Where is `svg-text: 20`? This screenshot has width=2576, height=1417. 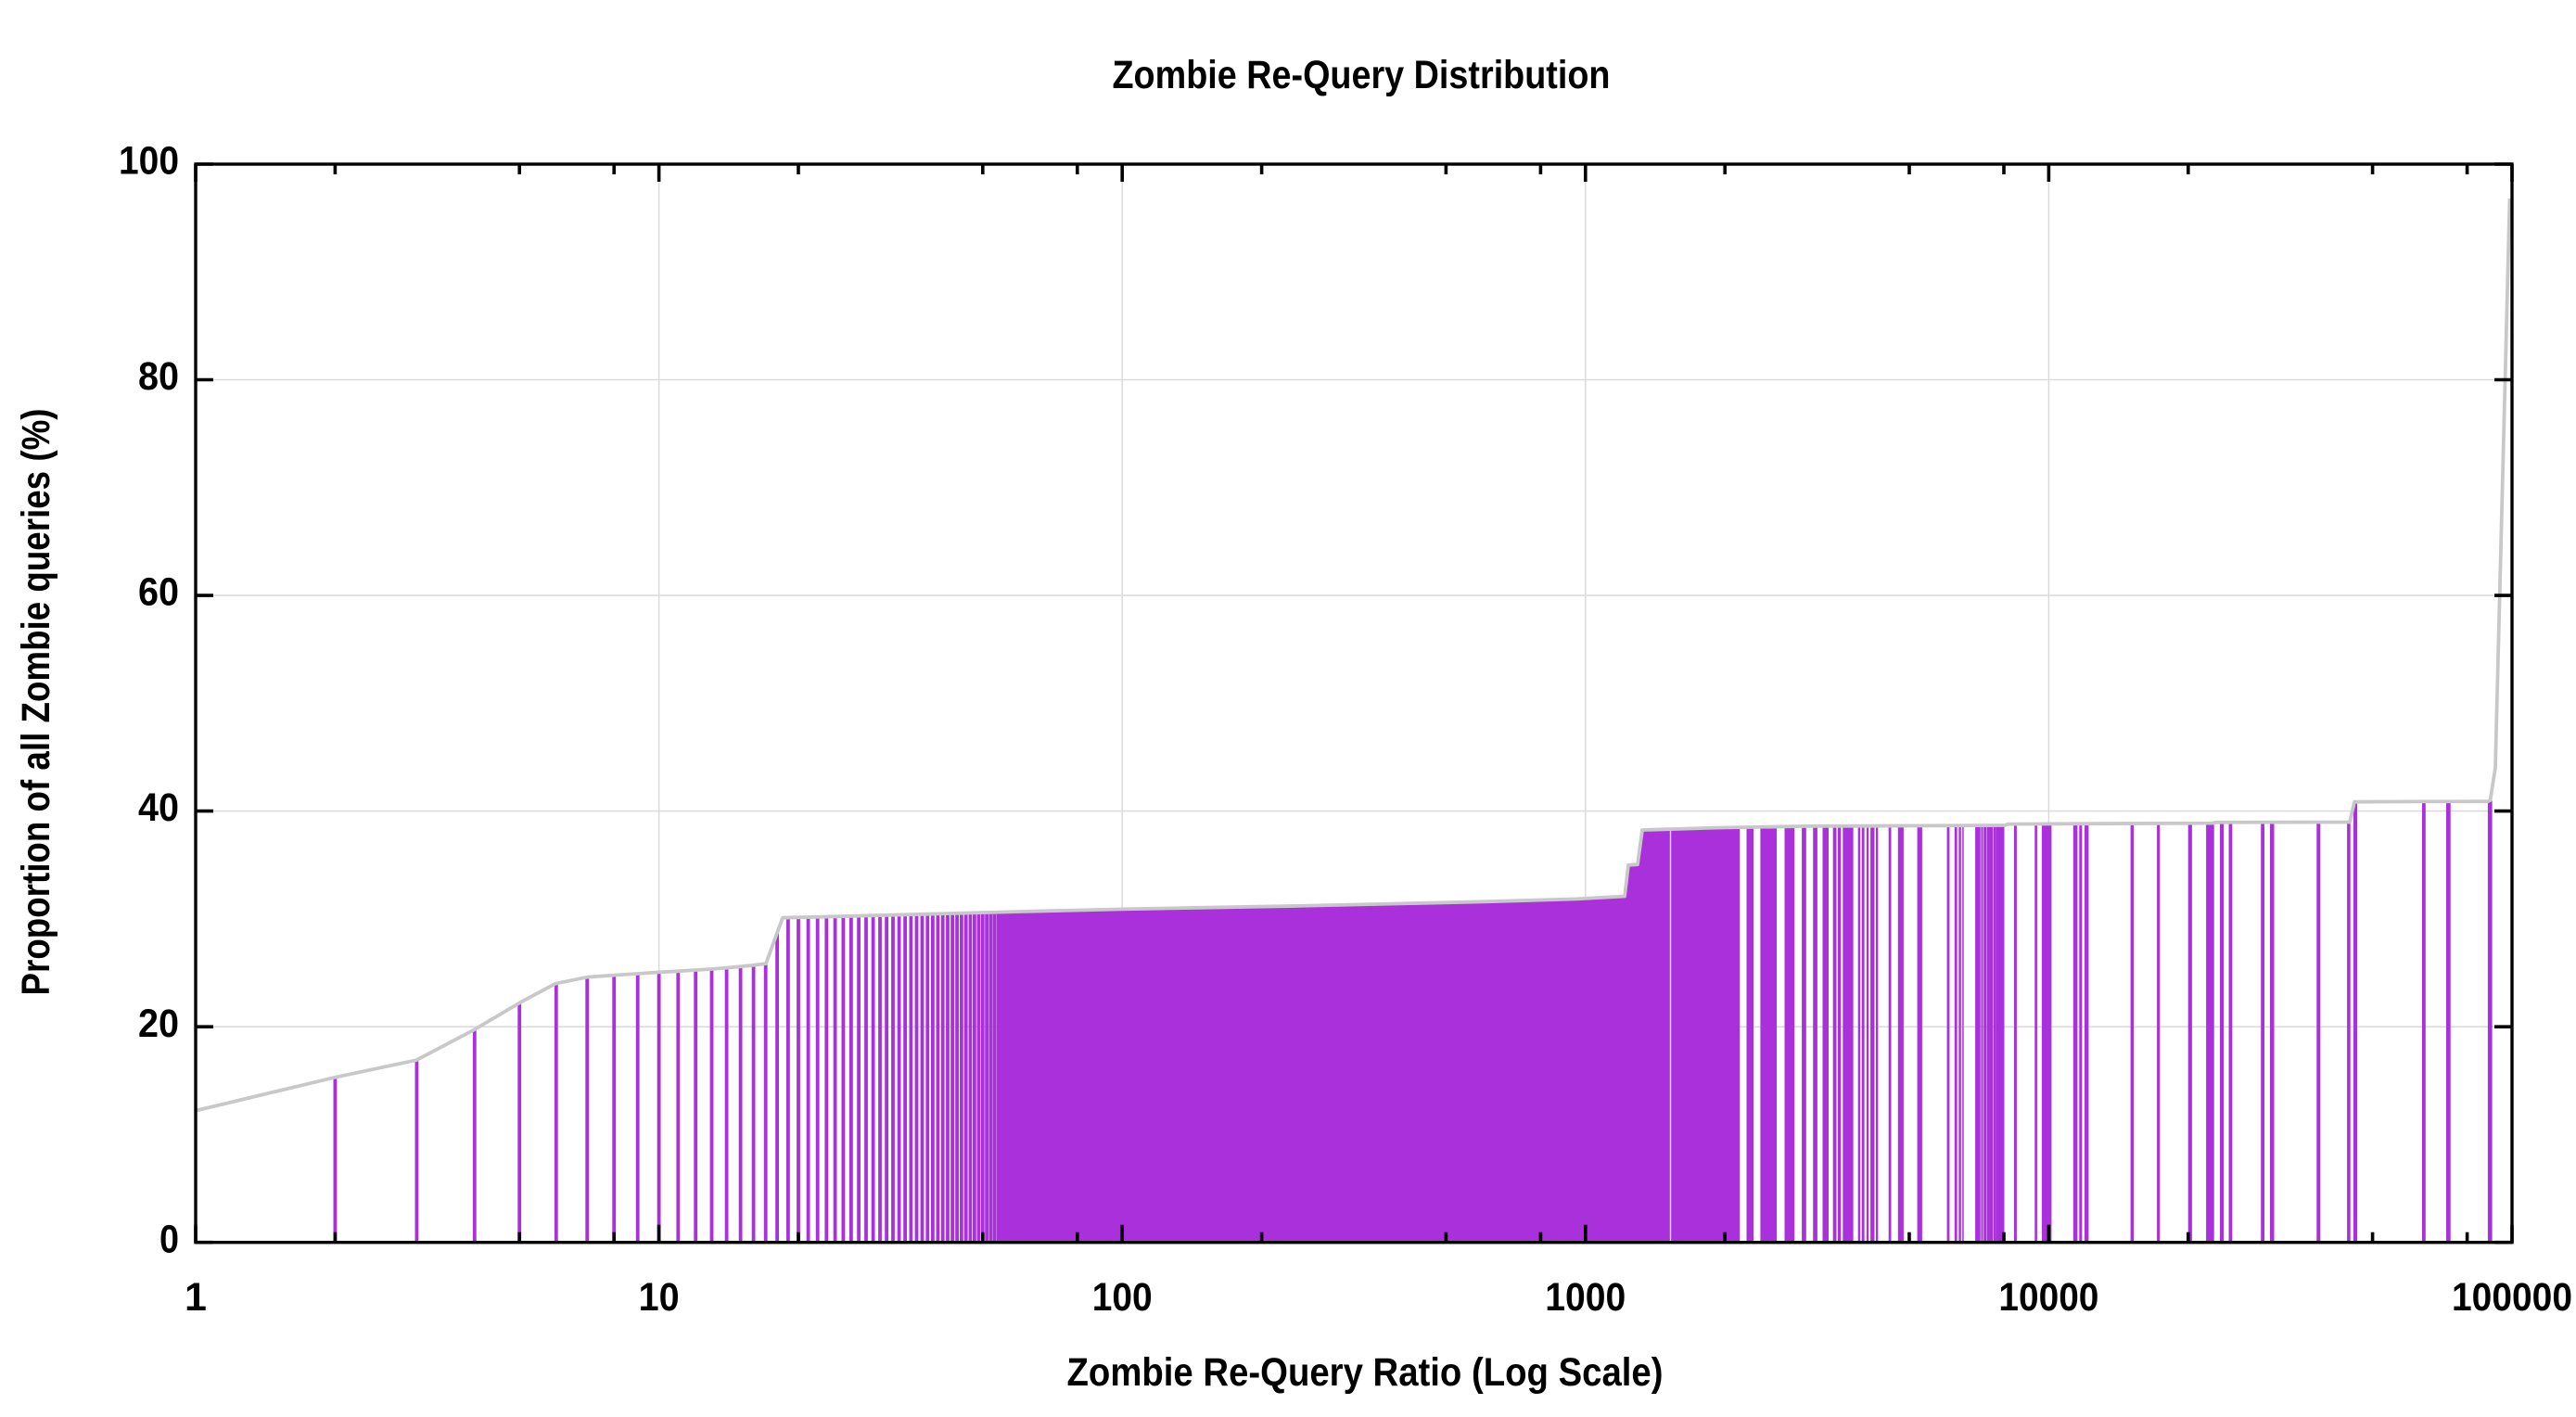
svg-text: 20 is located at coordinates (158, 1024).